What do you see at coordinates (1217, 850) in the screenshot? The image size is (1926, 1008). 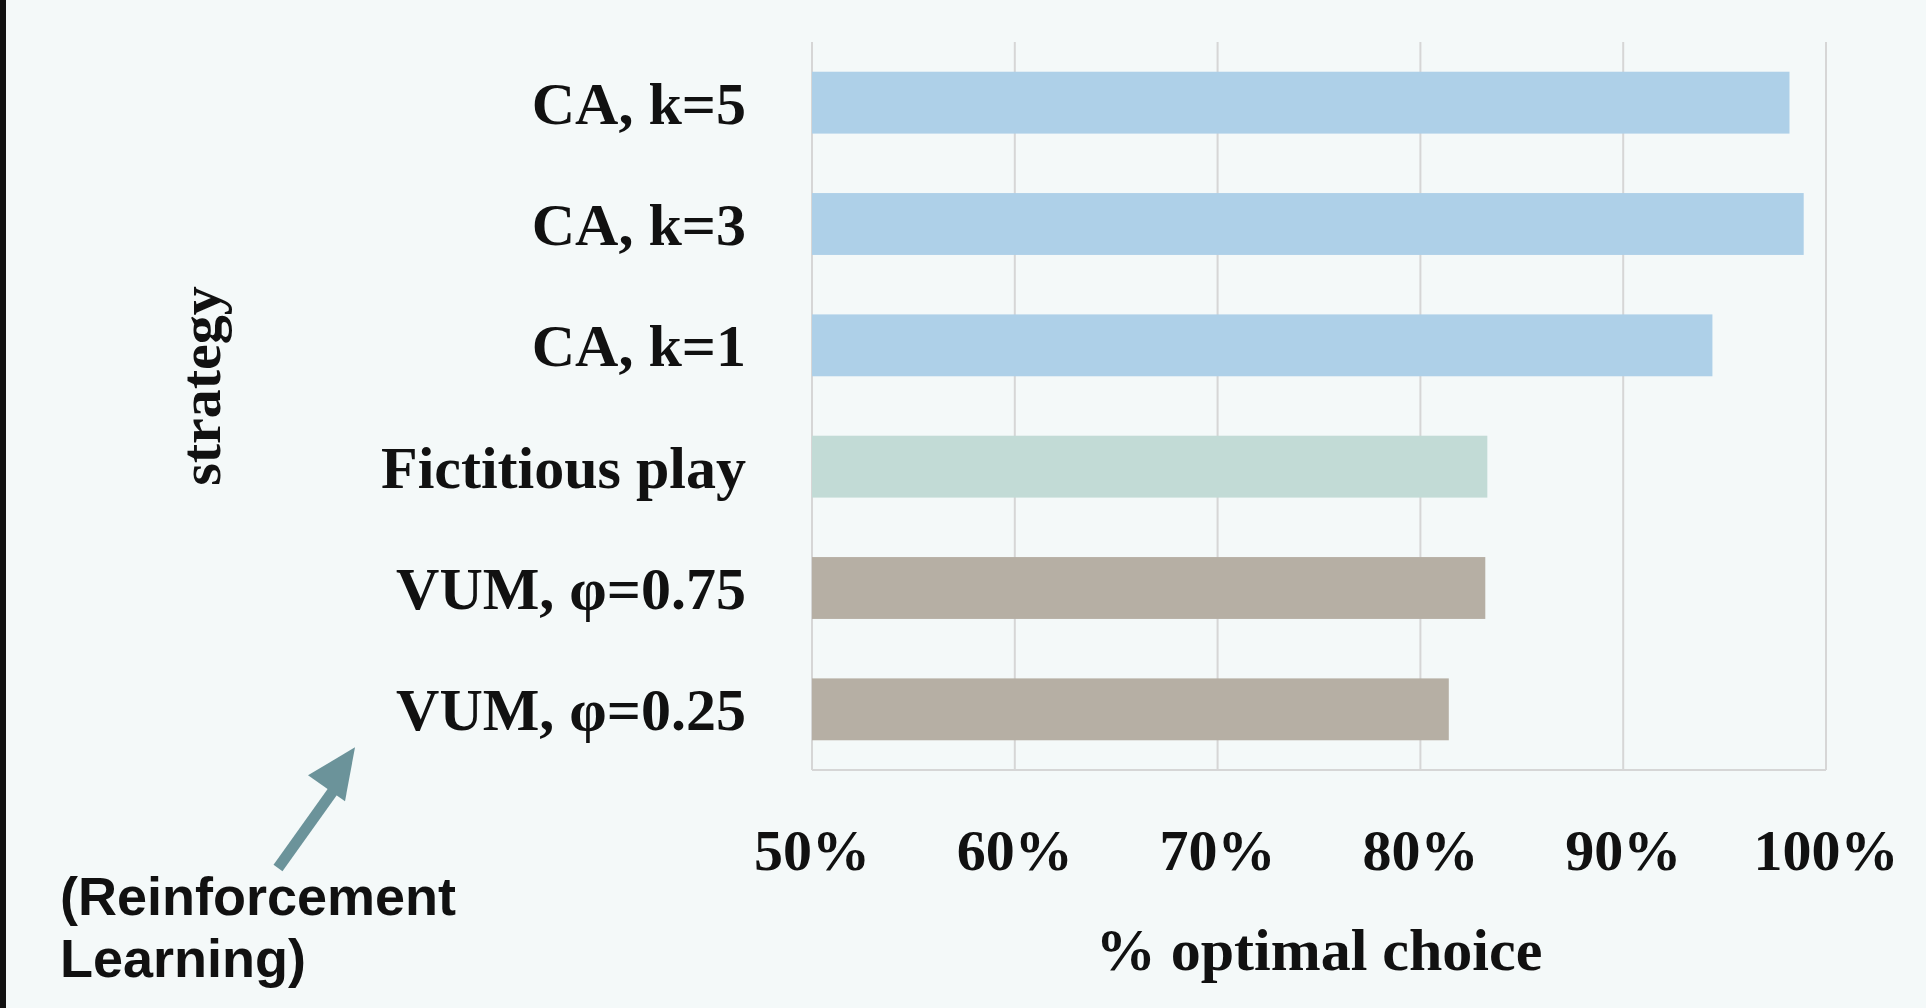 I see `x-tick-label: 70%` at bounding box center [1217, 850].